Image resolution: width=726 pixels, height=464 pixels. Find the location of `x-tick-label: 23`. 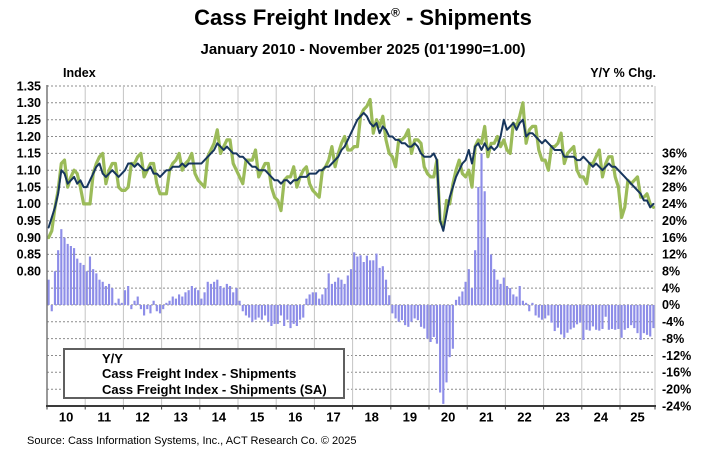

x-tick-label: 23 is located at coordinates (562, 417).